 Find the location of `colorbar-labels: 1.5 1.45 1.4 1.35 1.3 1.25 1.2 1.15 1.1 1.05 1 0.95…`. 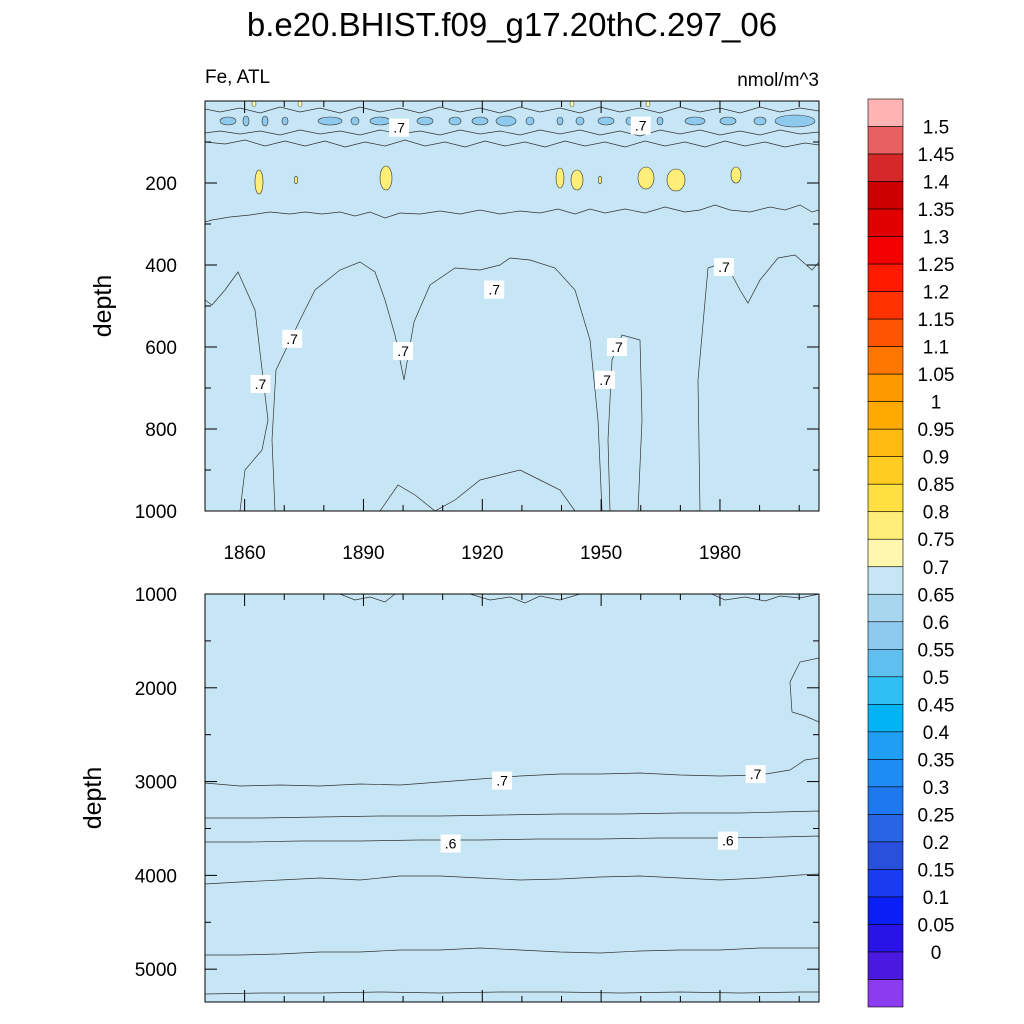

colorbar-labels: 1.5 1.45 1.4 1.35 1.3 1.25 1.2 1.15 1.1 1.05 1 0.95… is located at coordinates (936, 541).